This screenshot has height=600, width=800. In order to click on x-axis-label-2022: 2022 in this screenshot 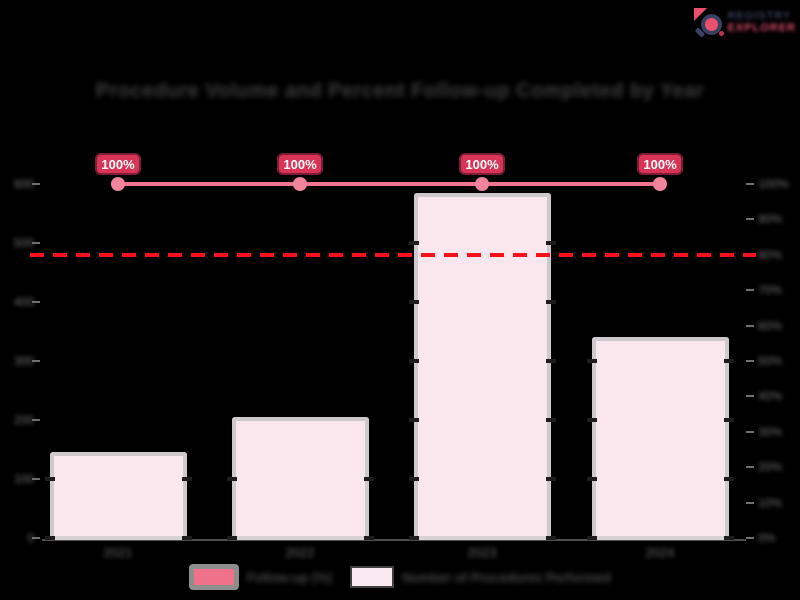, I will do `click(300, 552)`.